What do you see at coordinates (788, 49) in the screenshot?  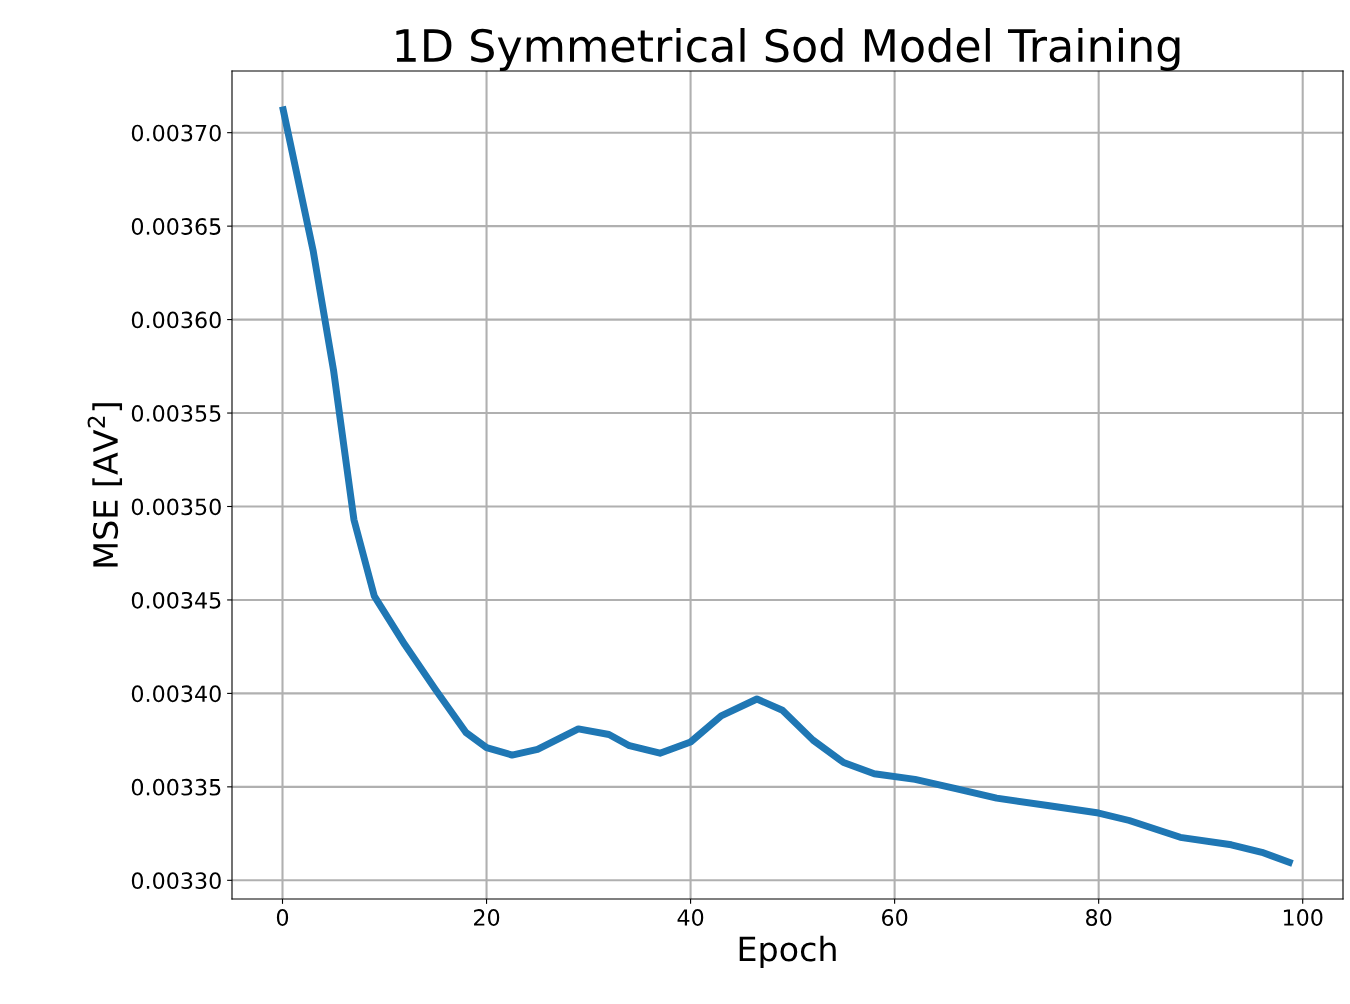 I see `chart-title: 1D Symmetrical Sod Model Training` at bounding box center [788, 49].